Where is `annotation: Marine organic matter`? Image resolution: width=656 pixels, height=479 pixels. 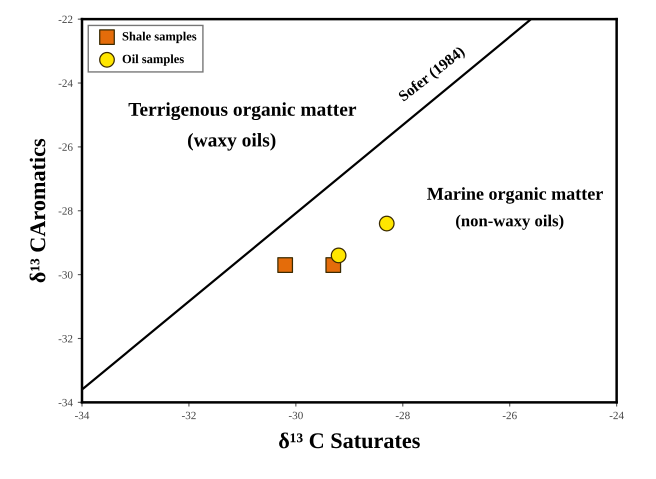
annotation: Marine organic matter is located at coordinates (515, 195).